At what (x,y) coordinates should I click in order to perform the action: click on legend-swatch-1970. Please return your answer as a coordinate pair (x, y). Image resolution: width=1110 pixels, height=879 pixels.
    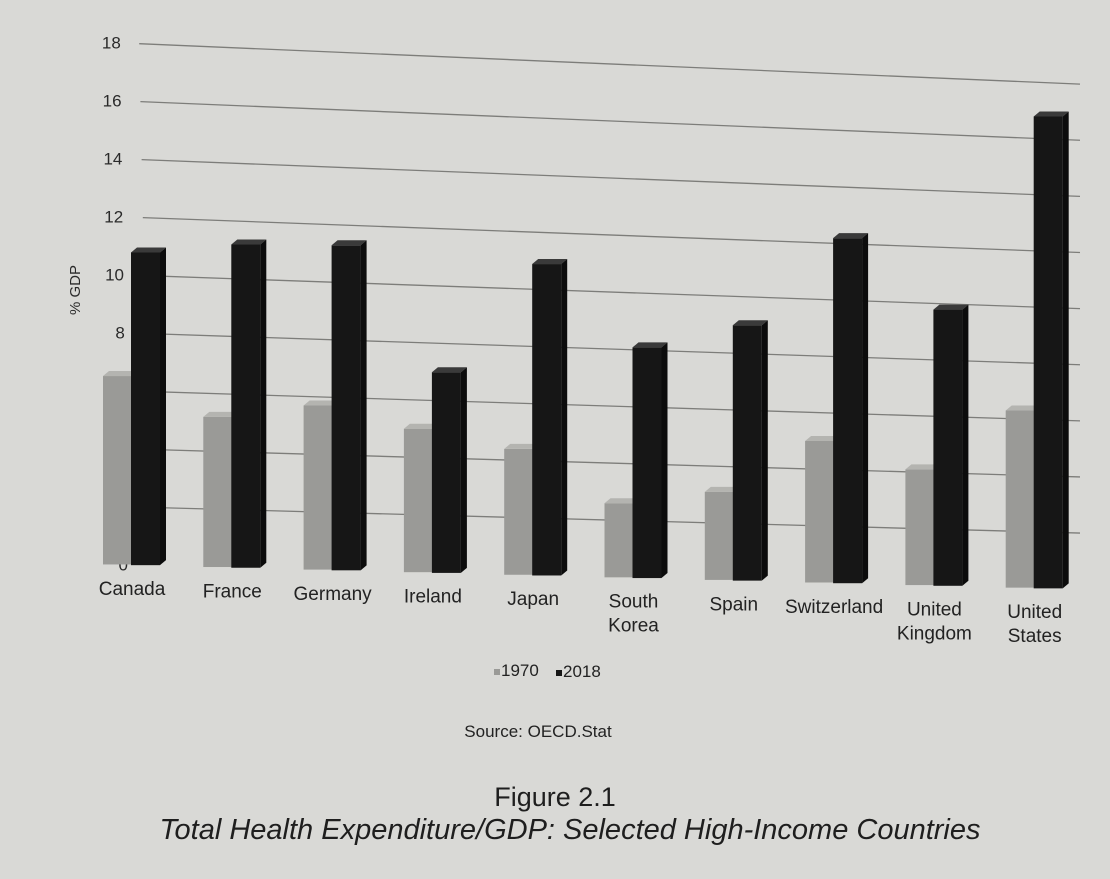
    Looking at the image, I should click on (497, 672).